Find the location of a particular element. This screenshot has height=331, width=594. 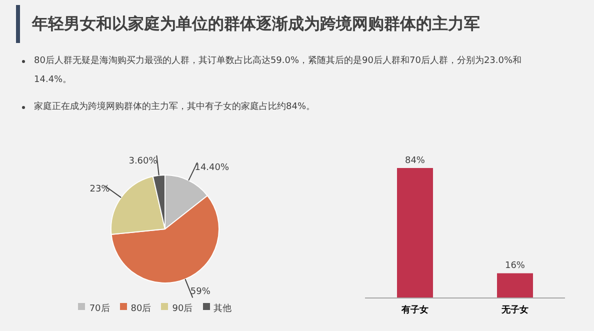

legend-label: 80后 is located at coordinates (141, 309).